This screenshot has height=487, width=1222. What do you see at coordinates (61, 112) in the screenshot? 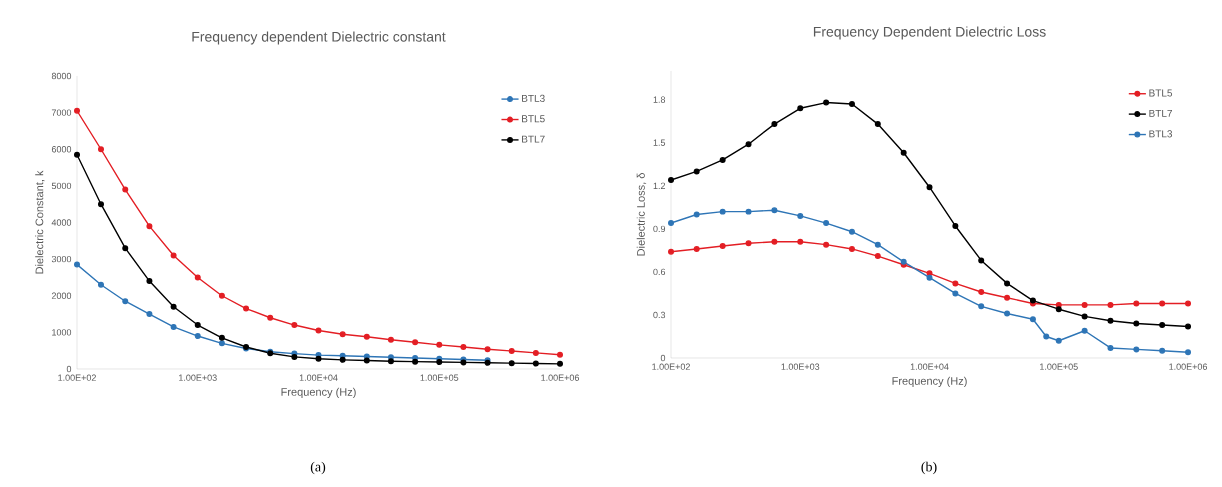
I see `y-tick-label: 7000` at bounding box center [61, 112].